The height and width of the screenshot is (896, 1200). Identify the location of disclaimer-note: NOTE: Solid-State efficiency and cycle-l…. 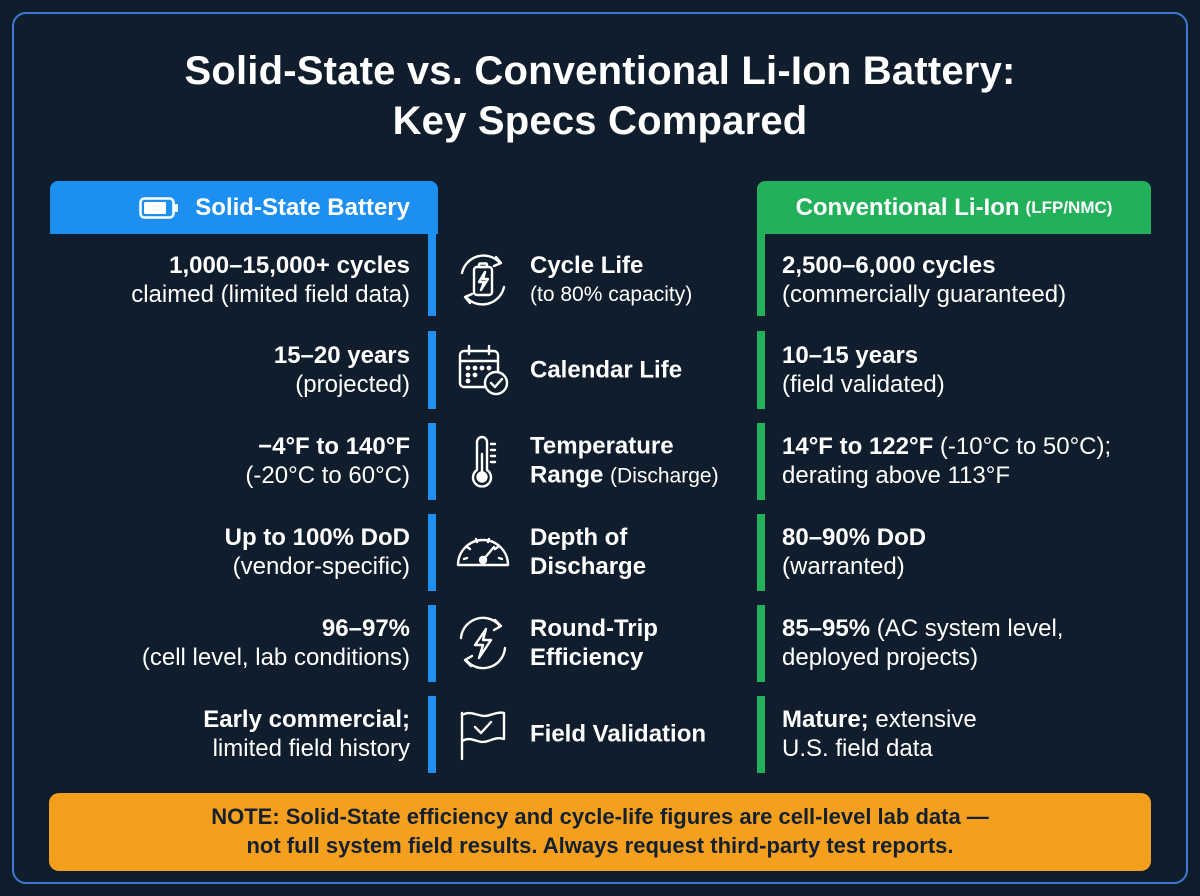
(600, 832).